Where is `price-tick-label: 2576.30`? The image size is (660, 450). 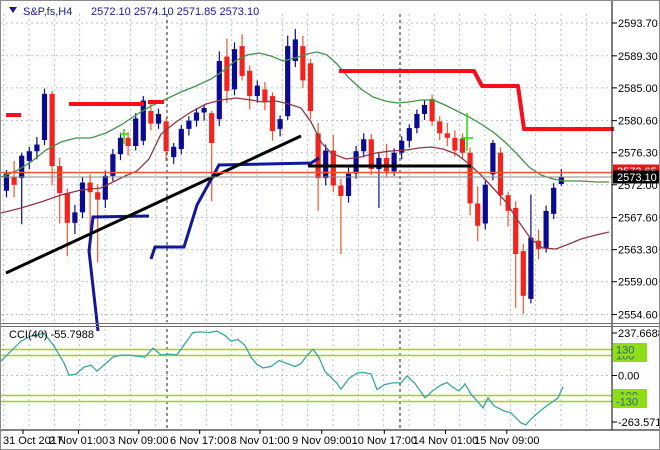 price-tick-label: 2576.30 is located at coordinates (638, 154).